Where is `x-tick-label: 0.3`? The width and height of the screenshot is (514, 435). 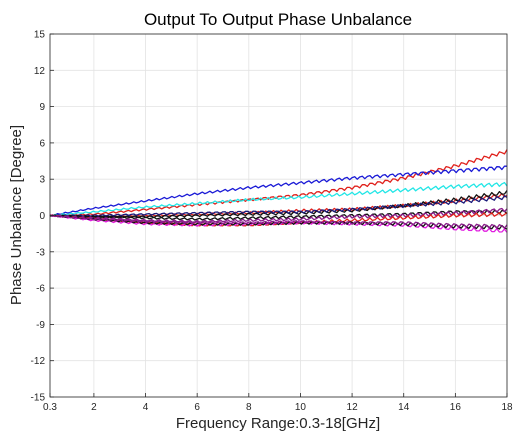
x-tick-label: 0.3 is located at coordinates (50, 407).